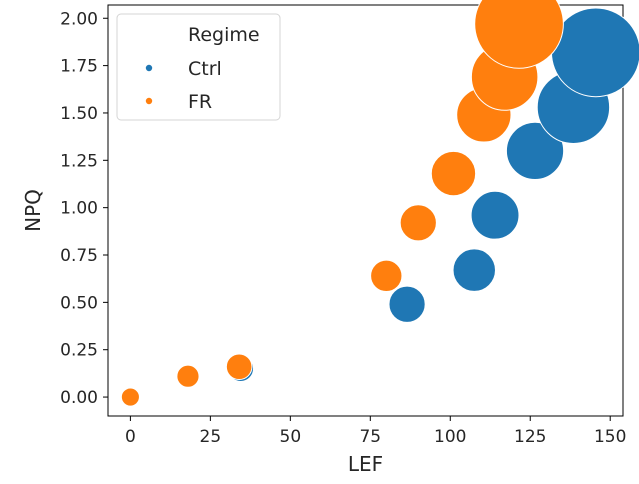 This screenshot has height=484, width=639. What do you see at coordinates (79, 303) in the screenshot?
I see `y-tick-label: 0.50` at bounding box center [79, 303].